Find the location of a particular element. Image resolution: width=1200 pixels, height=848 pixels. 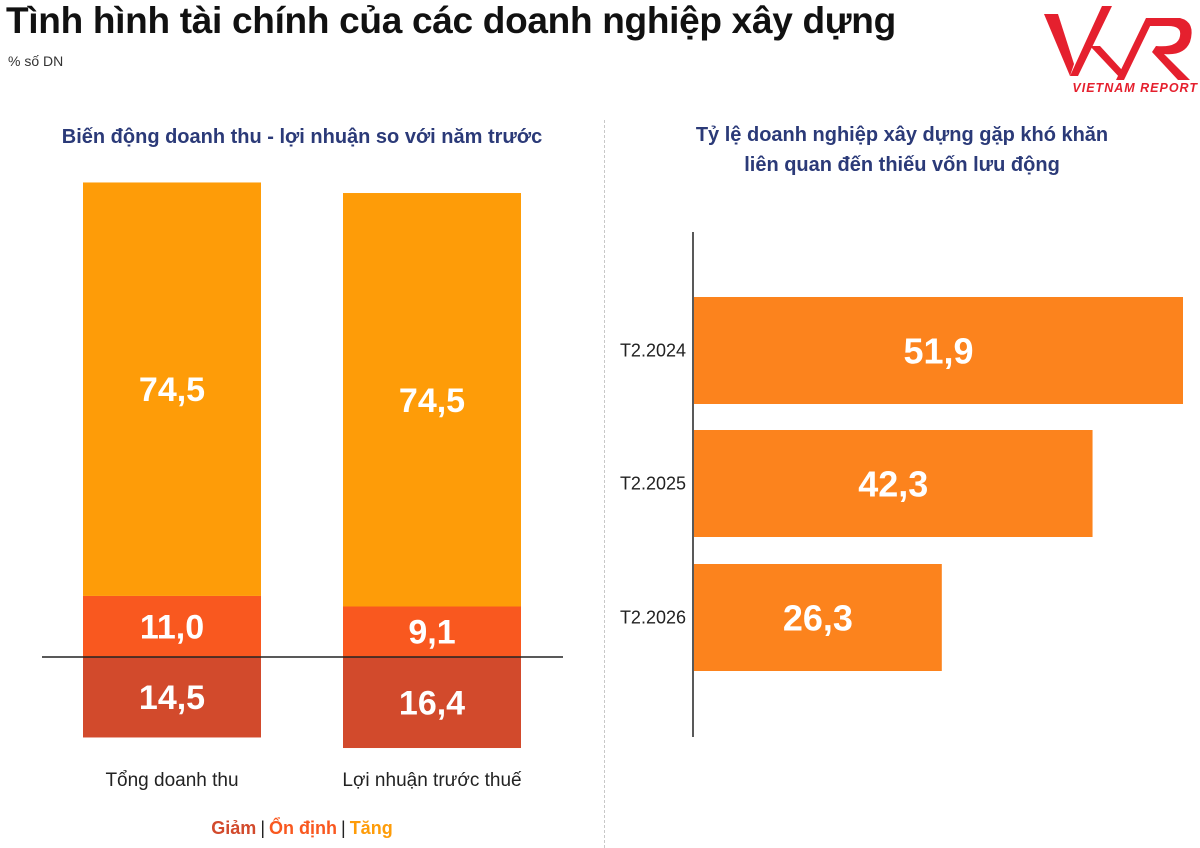

legend: Giảm | Ổn định | Tăng is located at coordinates (302, 828).